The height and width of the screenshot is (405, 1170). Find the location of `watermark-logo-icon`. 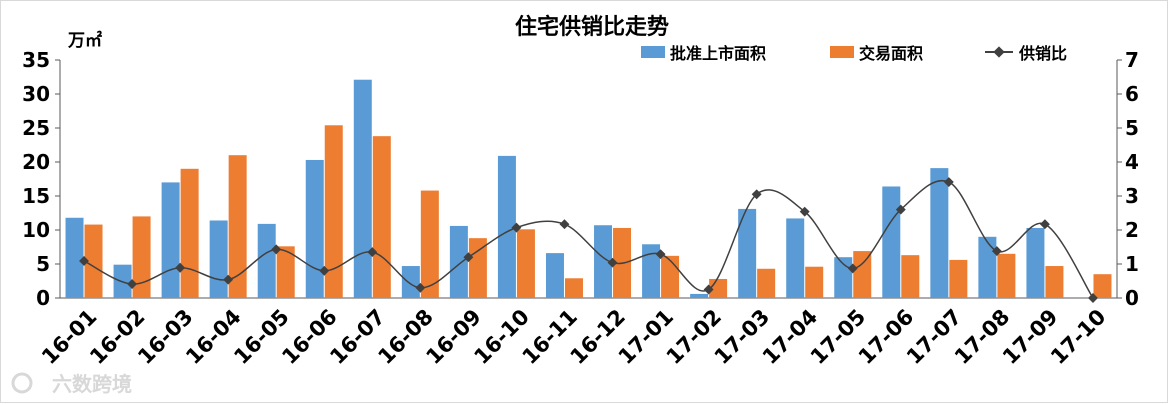

watermark-logo-icon is located at coordinates (22, 383).